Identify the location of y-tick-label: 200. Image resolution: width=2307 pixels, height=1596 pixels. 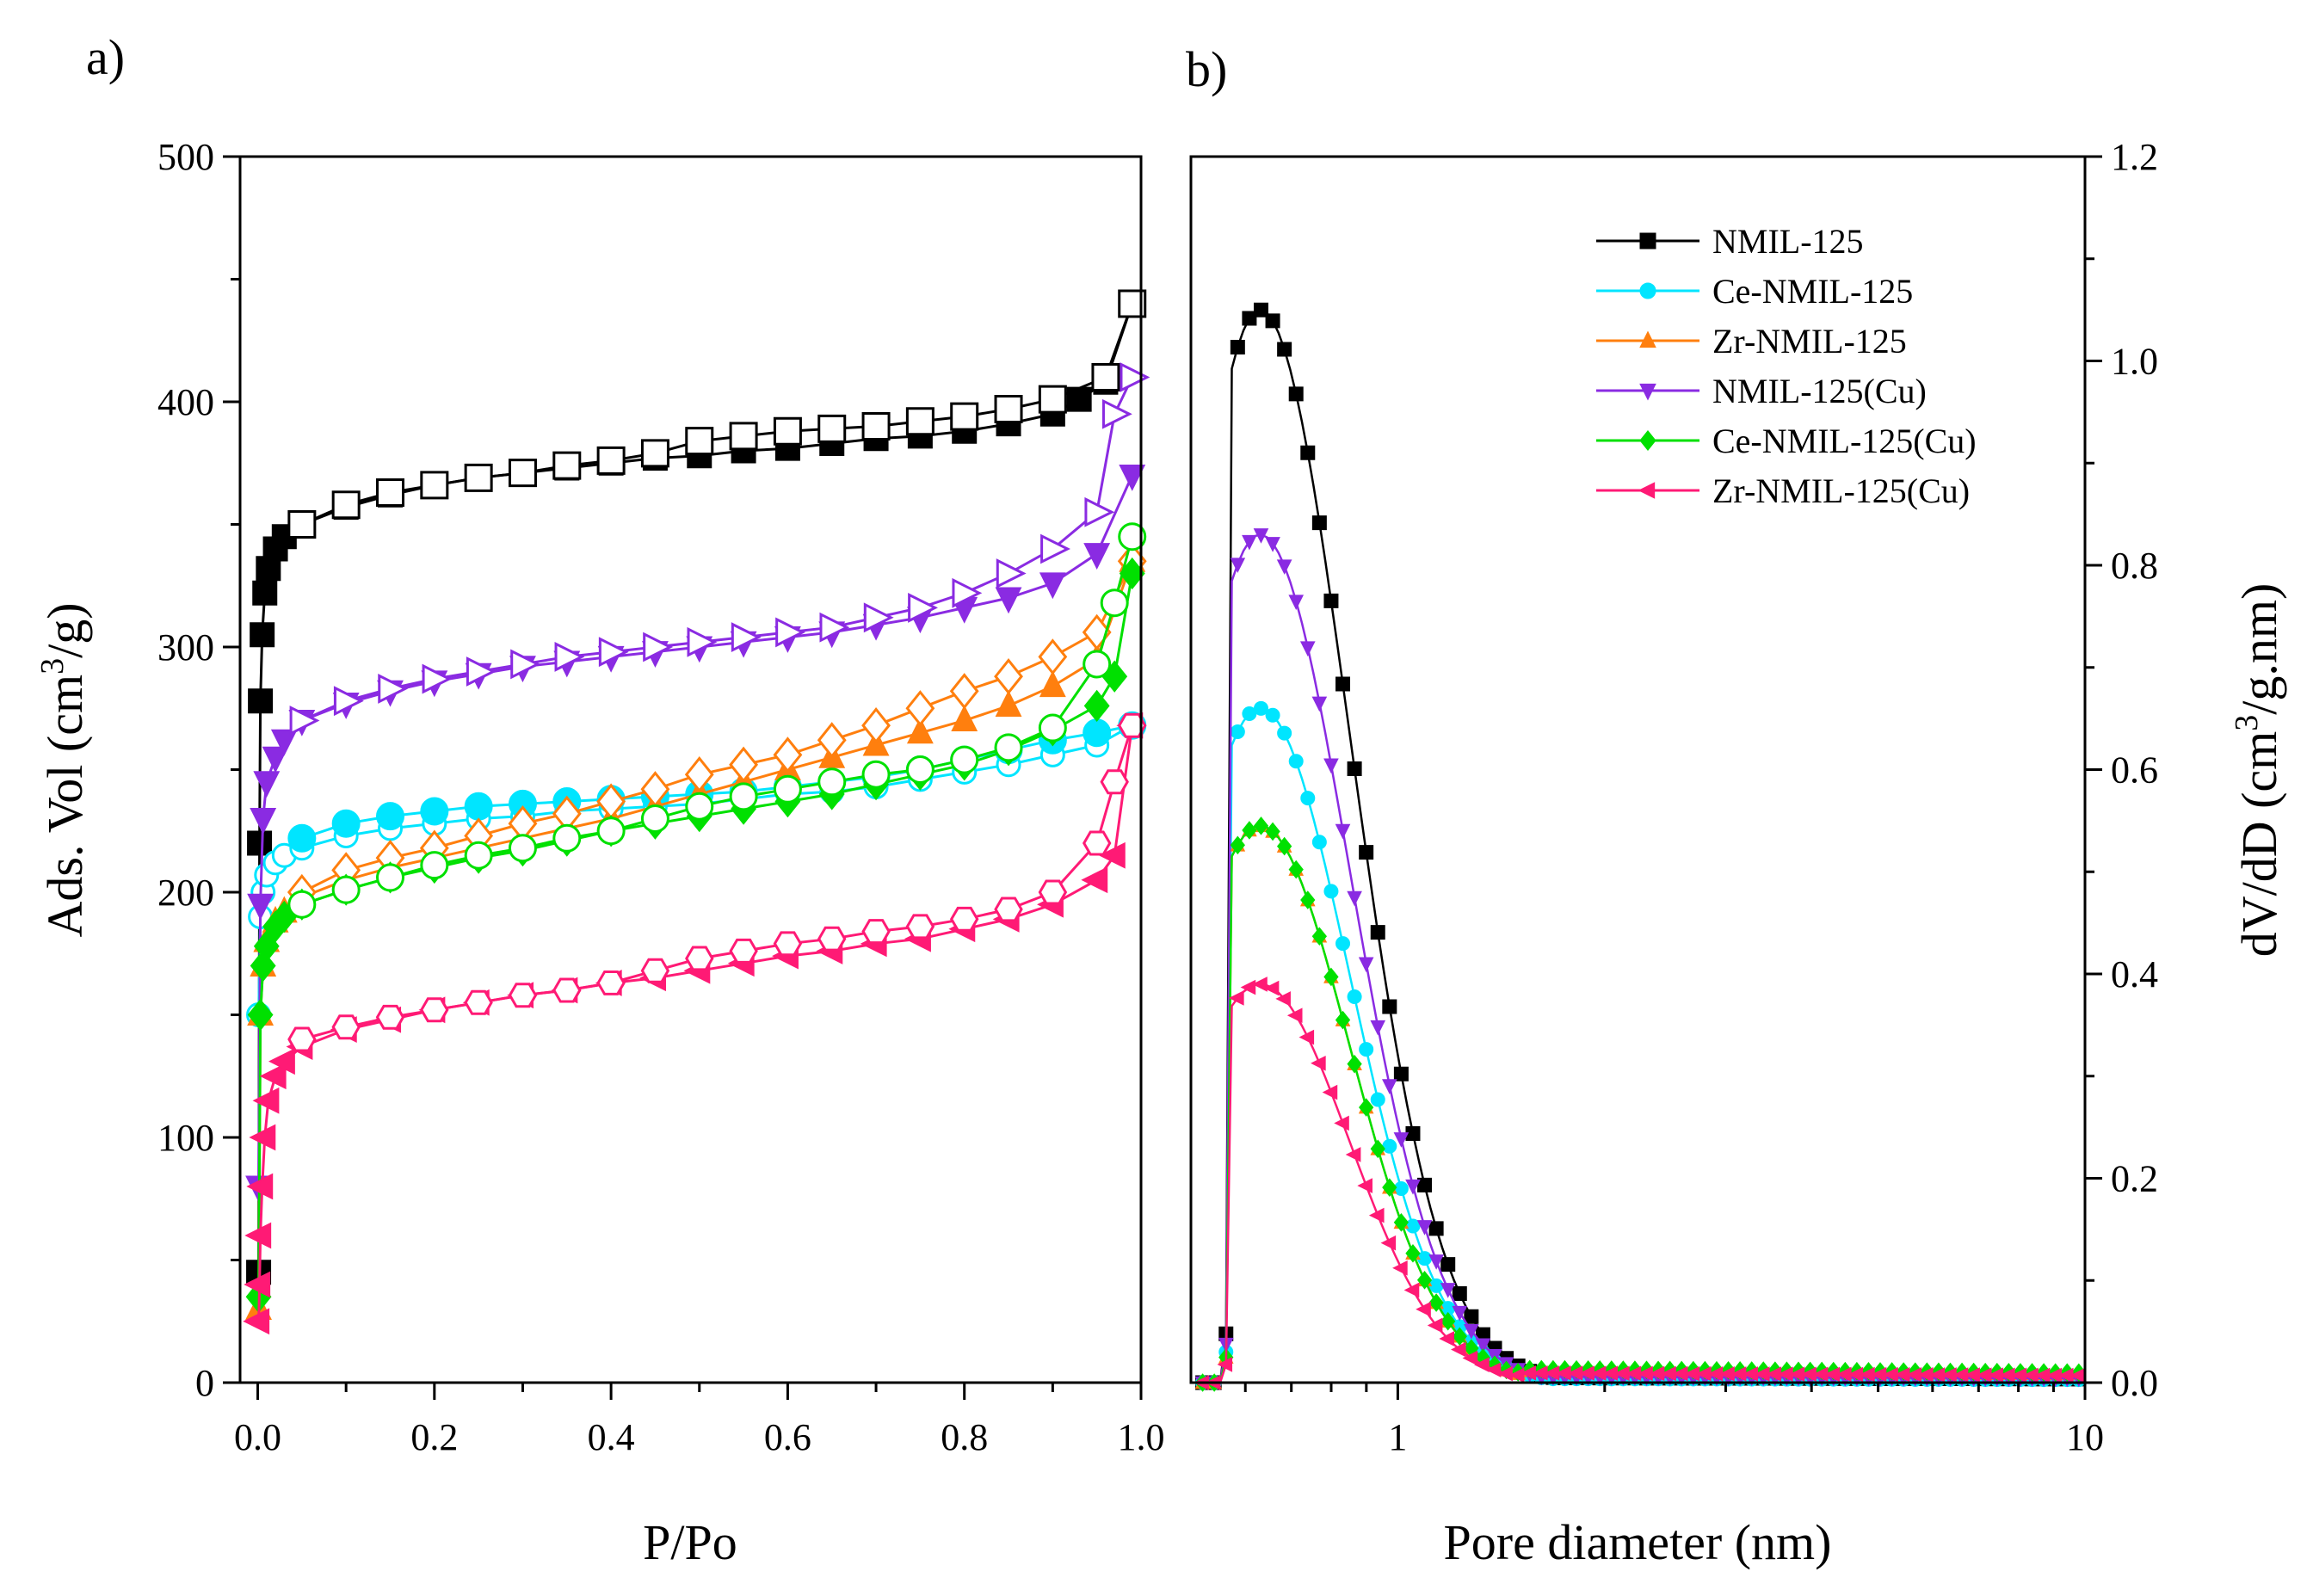
(185, 893).